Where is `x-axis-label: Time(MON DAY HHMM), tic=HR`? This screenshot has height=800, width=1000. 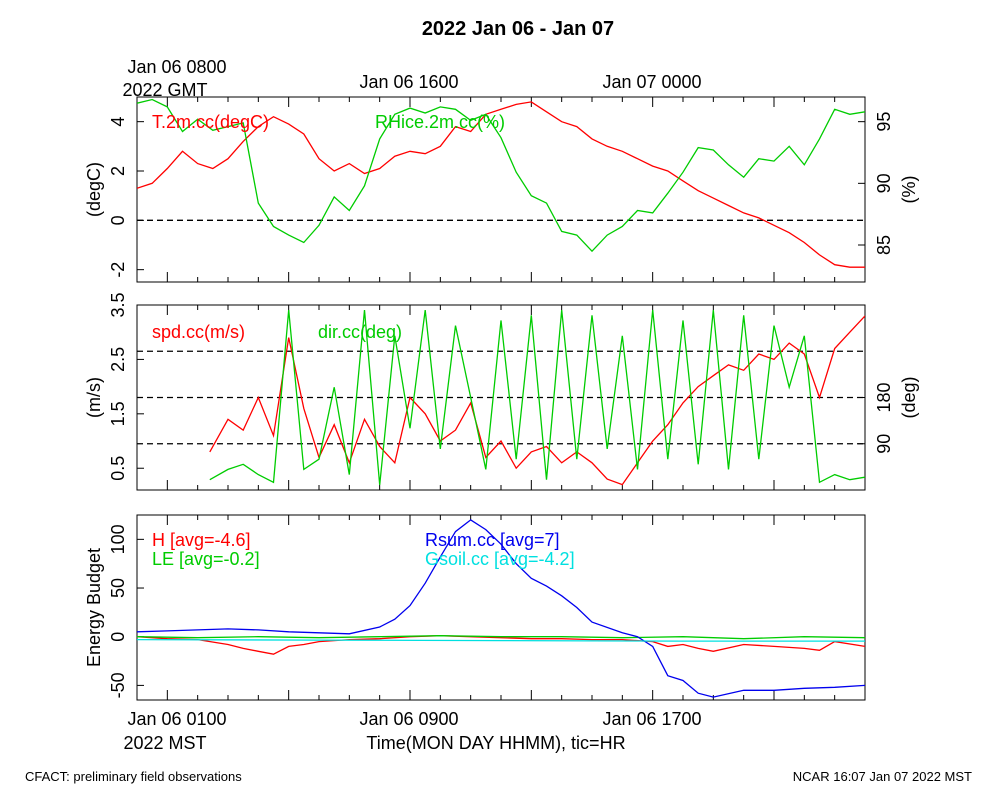
x-axis-label: Time(MON DAY HHMM), tic=HR is located at coordinates (495, 743).